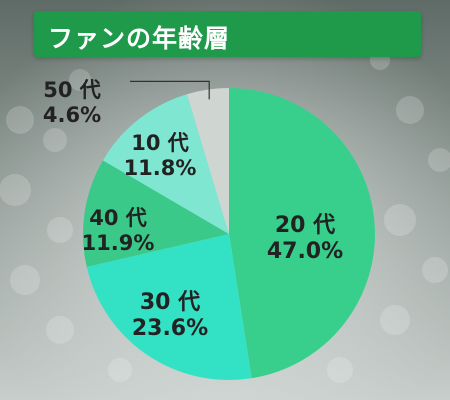 This screenshot has height=400, width=450. I want to click on slice-value-5: 4.6%, so click(72, 115).